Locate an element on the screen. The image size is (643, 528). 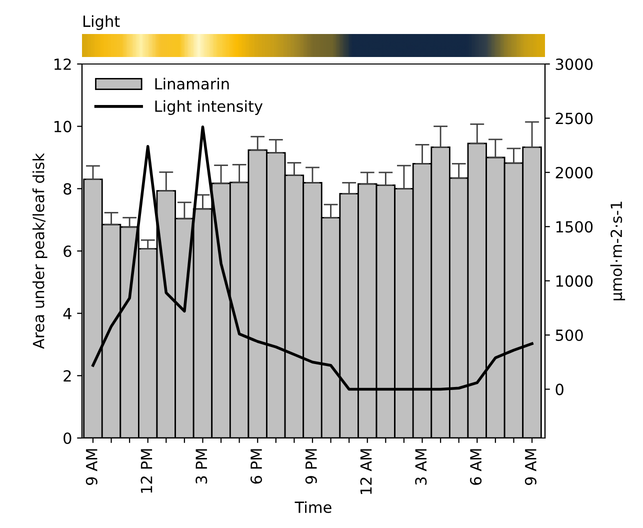
y2-axis-title: µmol·m-2·s-1 is located at coordinates (618, 251).